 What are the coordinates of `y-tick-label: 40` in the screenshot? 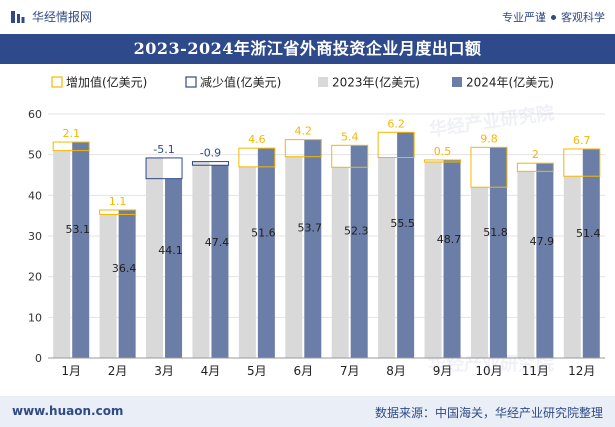 It's located at (35, 195).